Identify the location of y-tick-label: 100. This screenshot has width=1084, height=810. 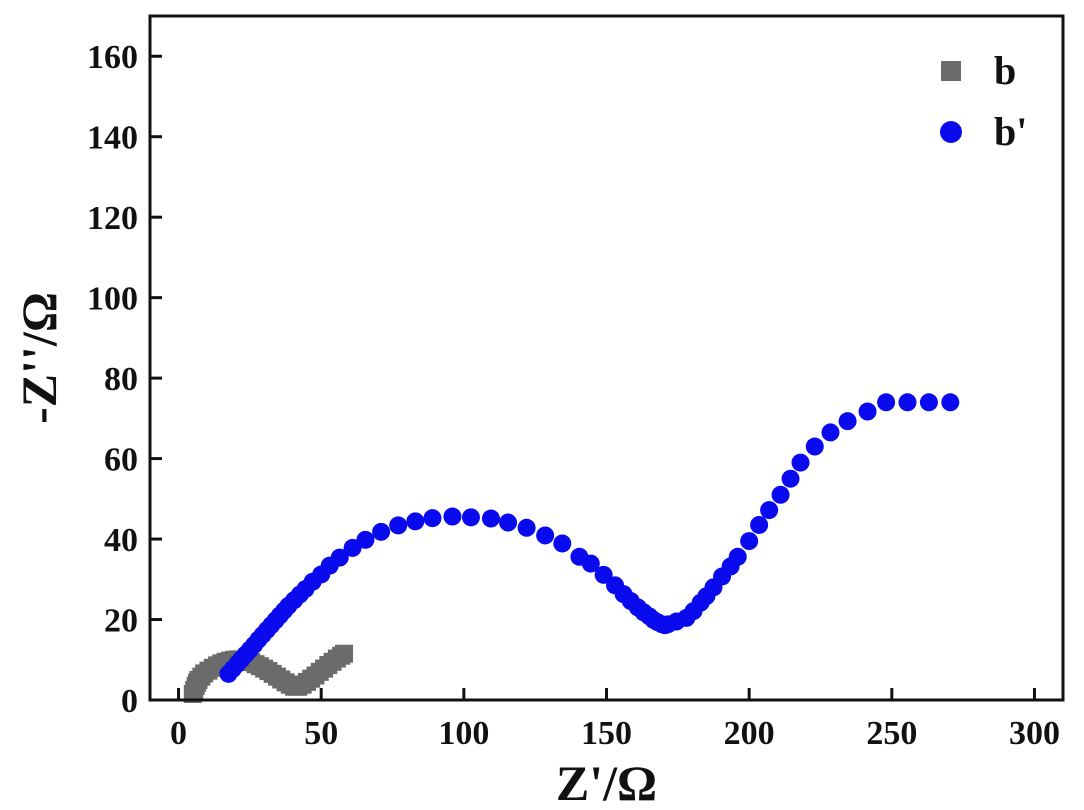
(112, 299).